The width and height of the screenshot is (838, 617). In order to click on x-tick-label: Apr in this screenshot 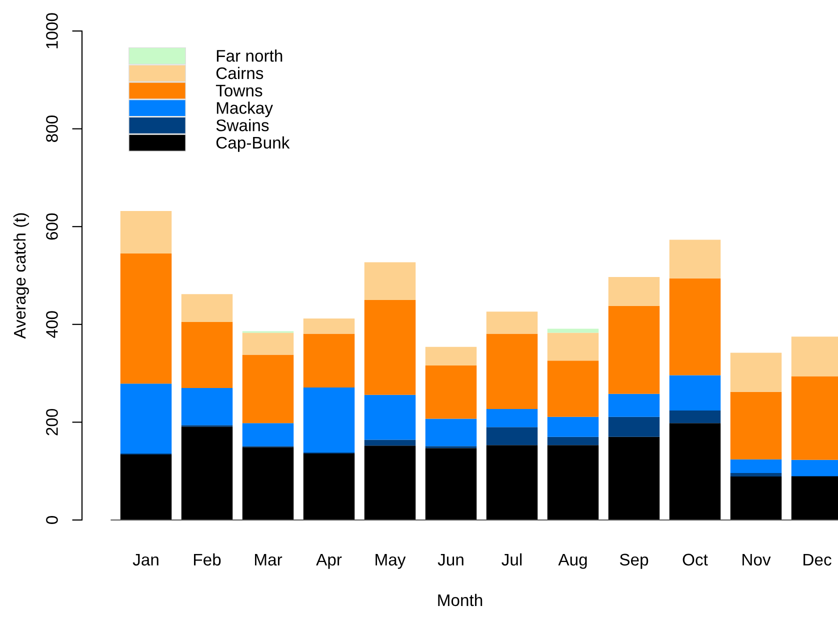, I will do `click(329, 561)`.